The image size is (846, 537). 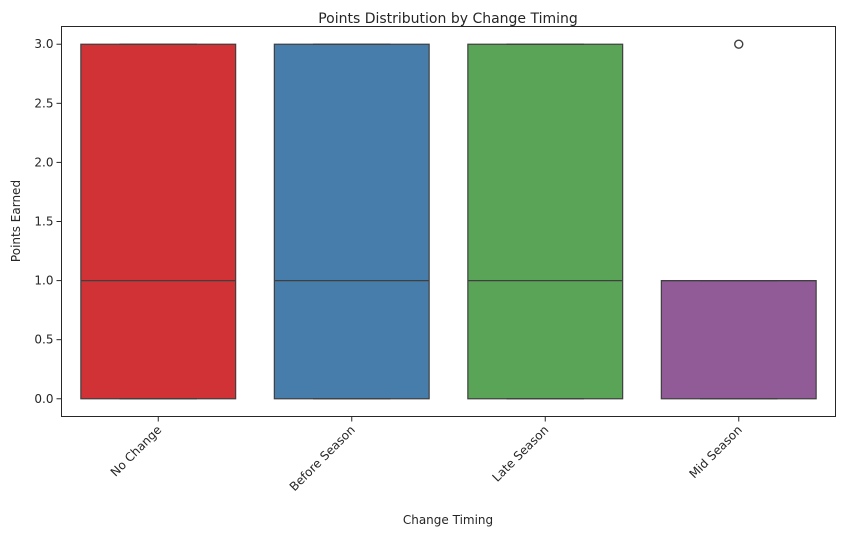 I want to click on x-axis-label: Change Timing, so click(x=448, y=520).